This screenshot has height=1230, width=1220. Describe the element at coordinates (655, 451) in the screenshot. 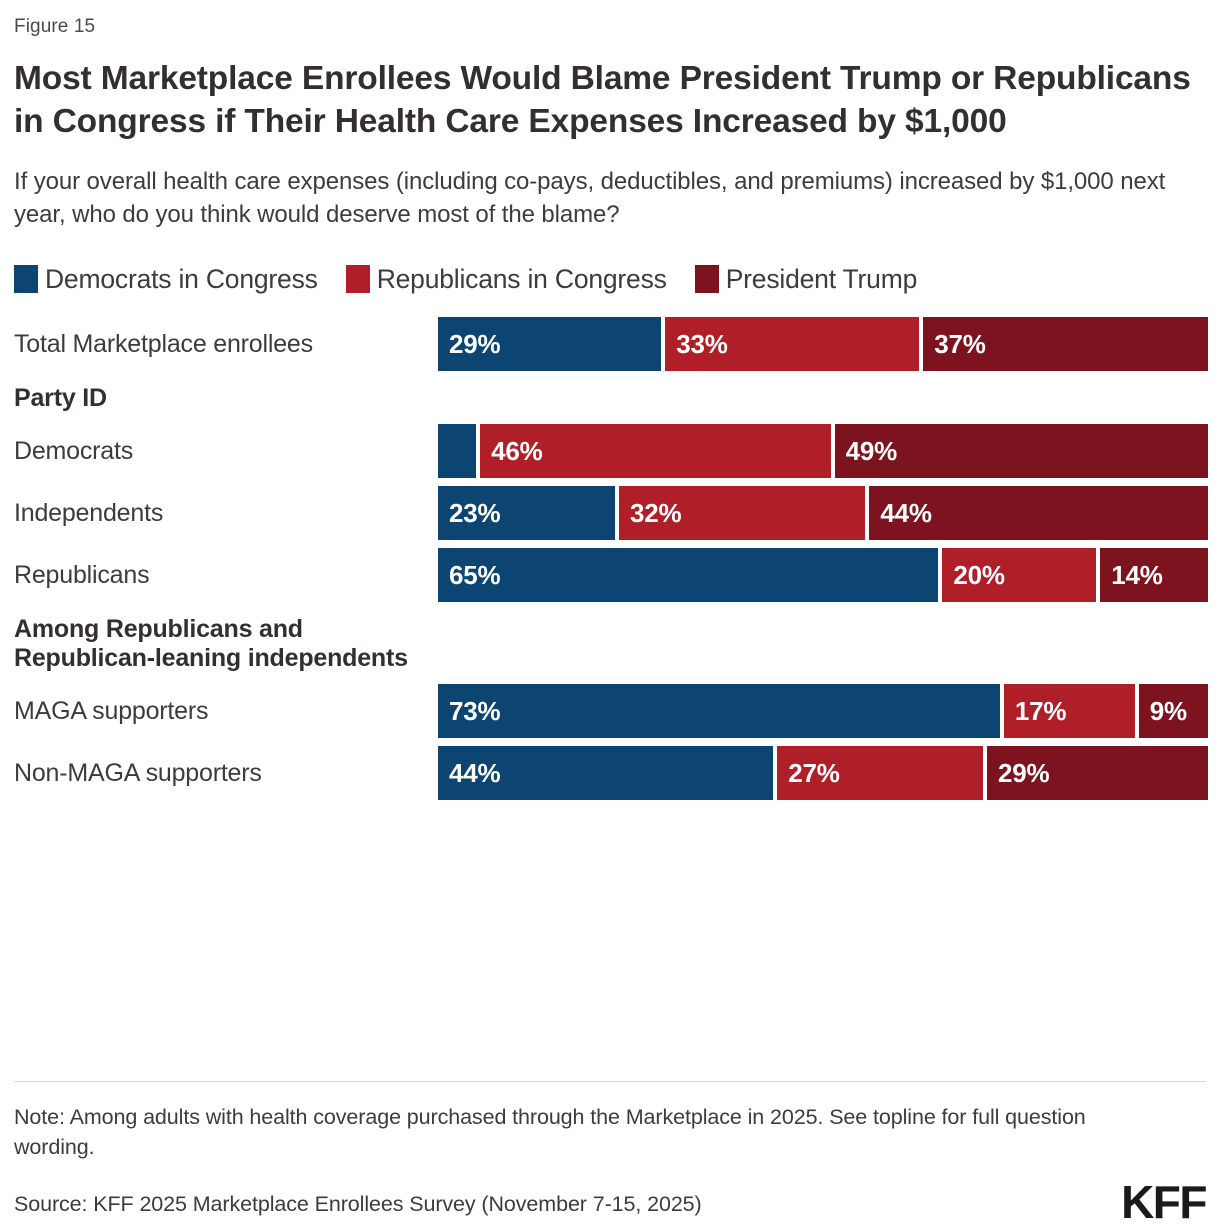

I see `bar-segment: 46%` at that location.